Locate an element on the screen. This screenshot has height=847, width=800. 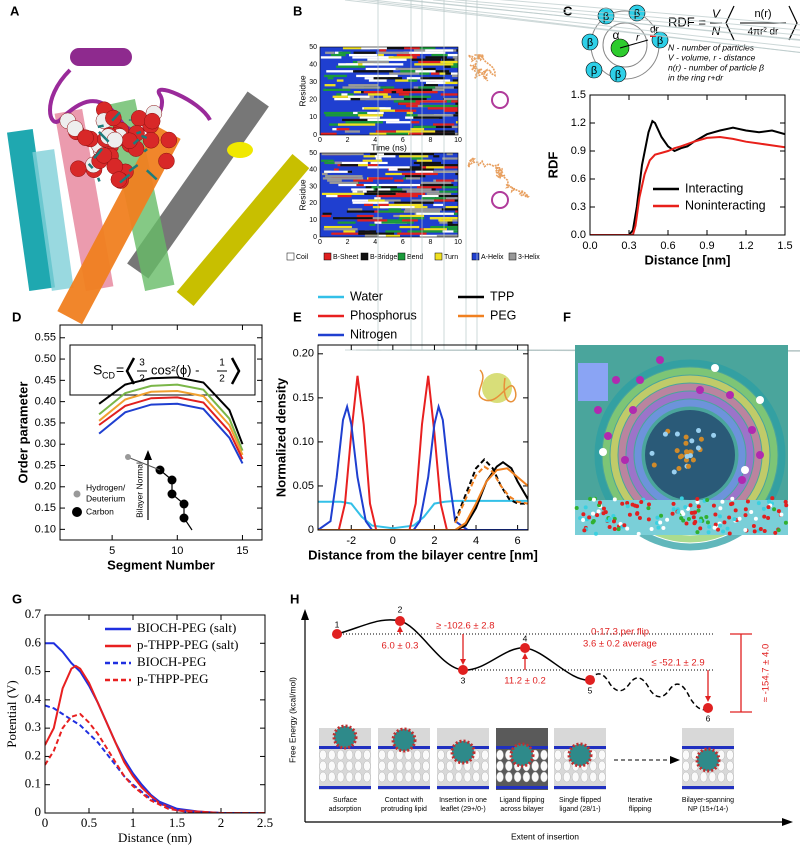
radius-arrow is located at coordinates (634, 44).